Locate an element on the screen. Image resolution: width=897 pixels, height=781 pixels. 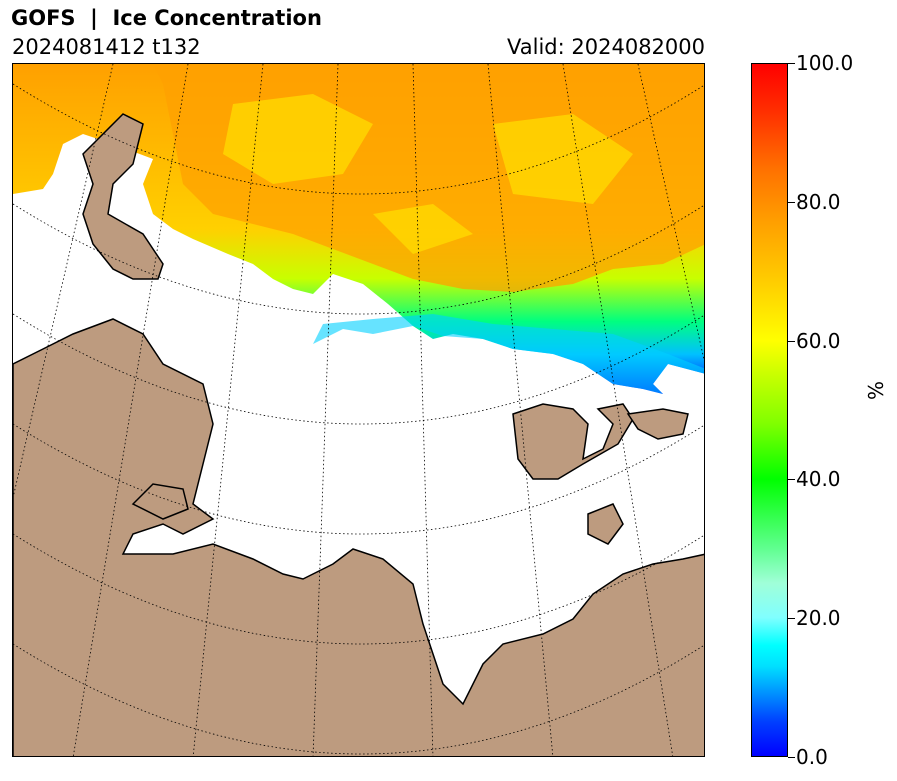
valid-time-label: Valid: 2024082000 is located at coordinates (606, 47).